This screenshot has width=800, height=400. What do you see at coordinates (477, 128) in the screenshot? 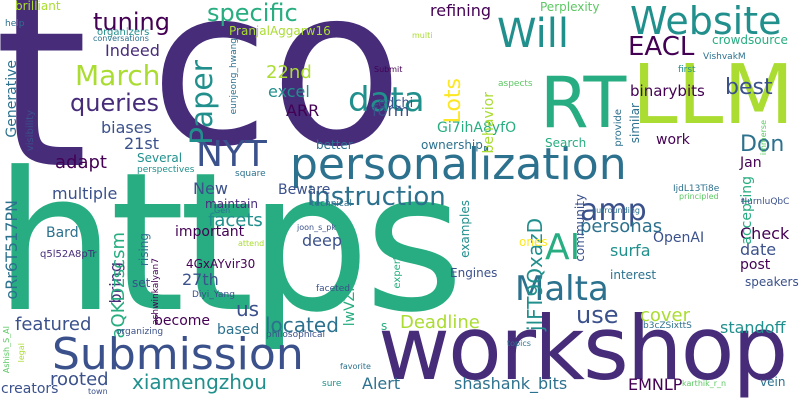
I see `word-Gi7ihA8yfO: Gi7ihA8yfO` at bounding box center [477, 128].